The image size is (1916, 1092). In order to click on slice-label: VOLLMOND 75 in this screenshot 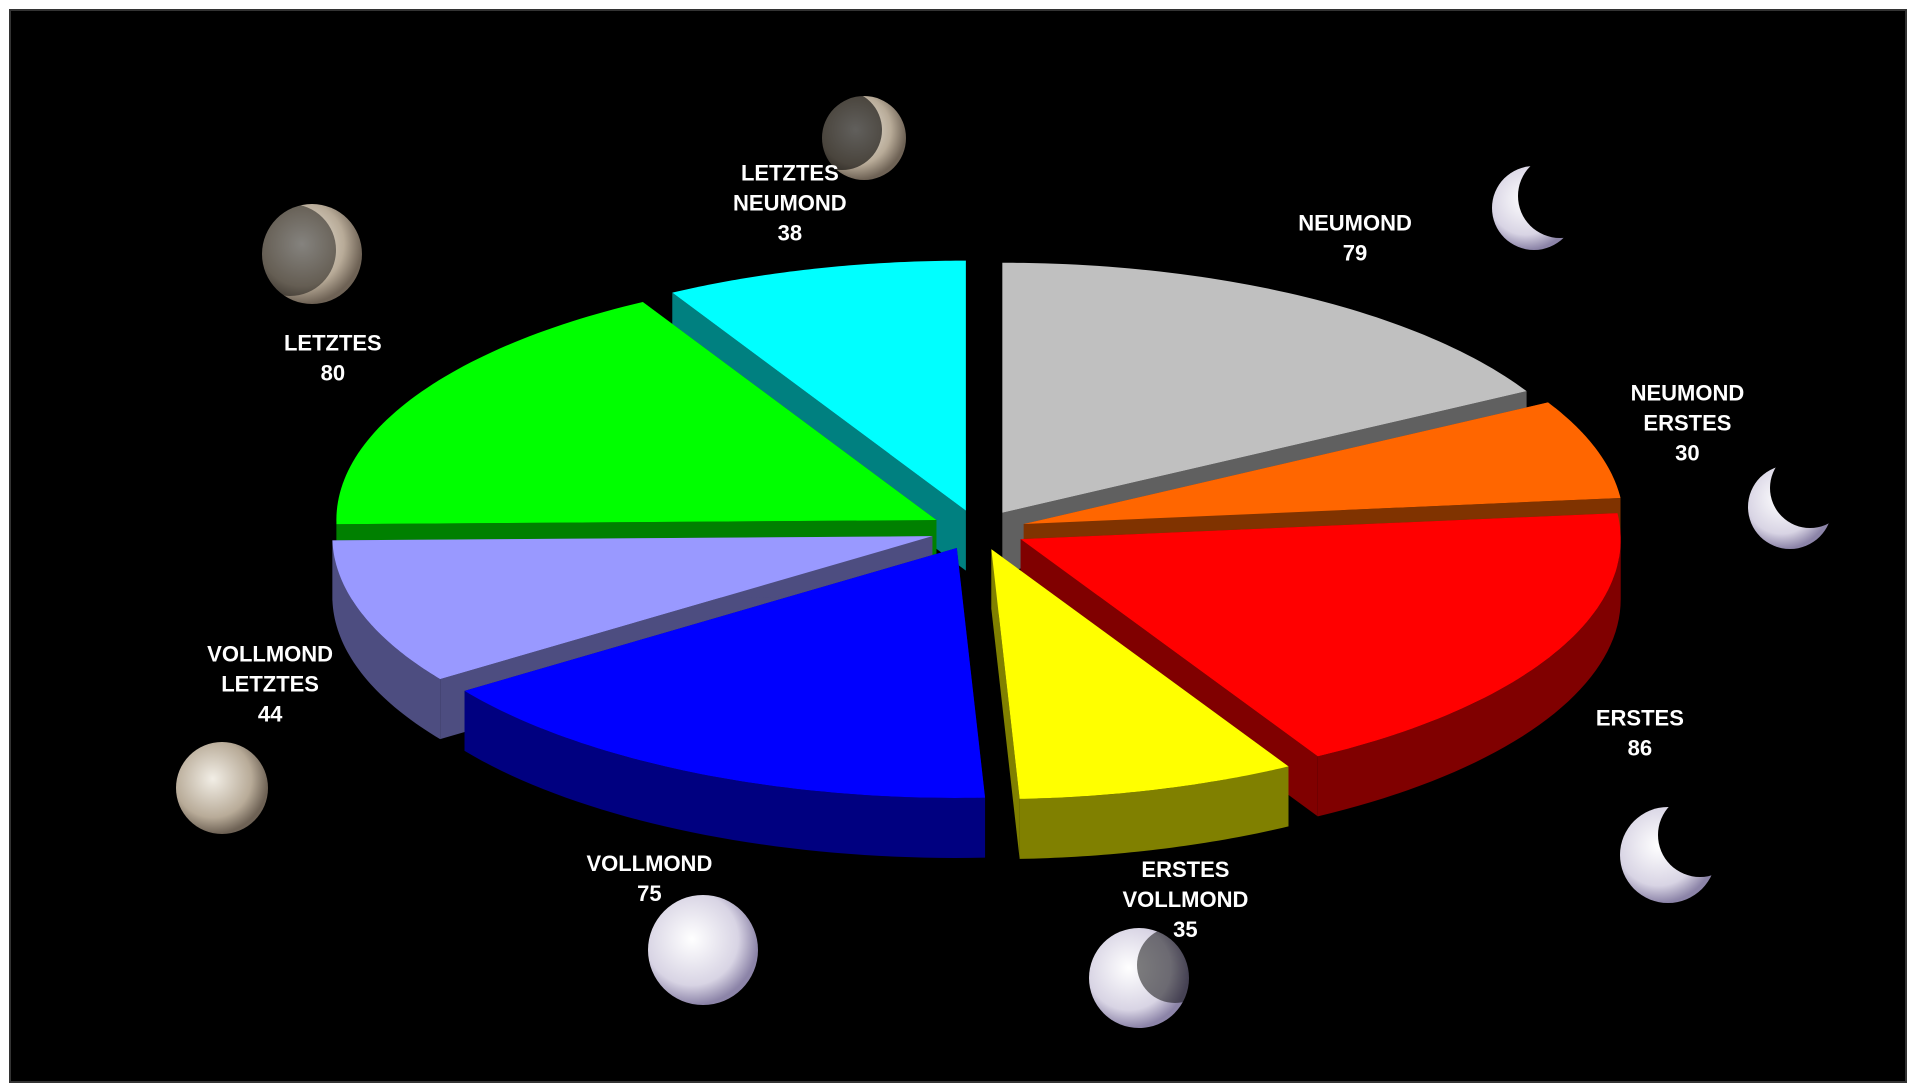, I will do `click(649, 878)`.